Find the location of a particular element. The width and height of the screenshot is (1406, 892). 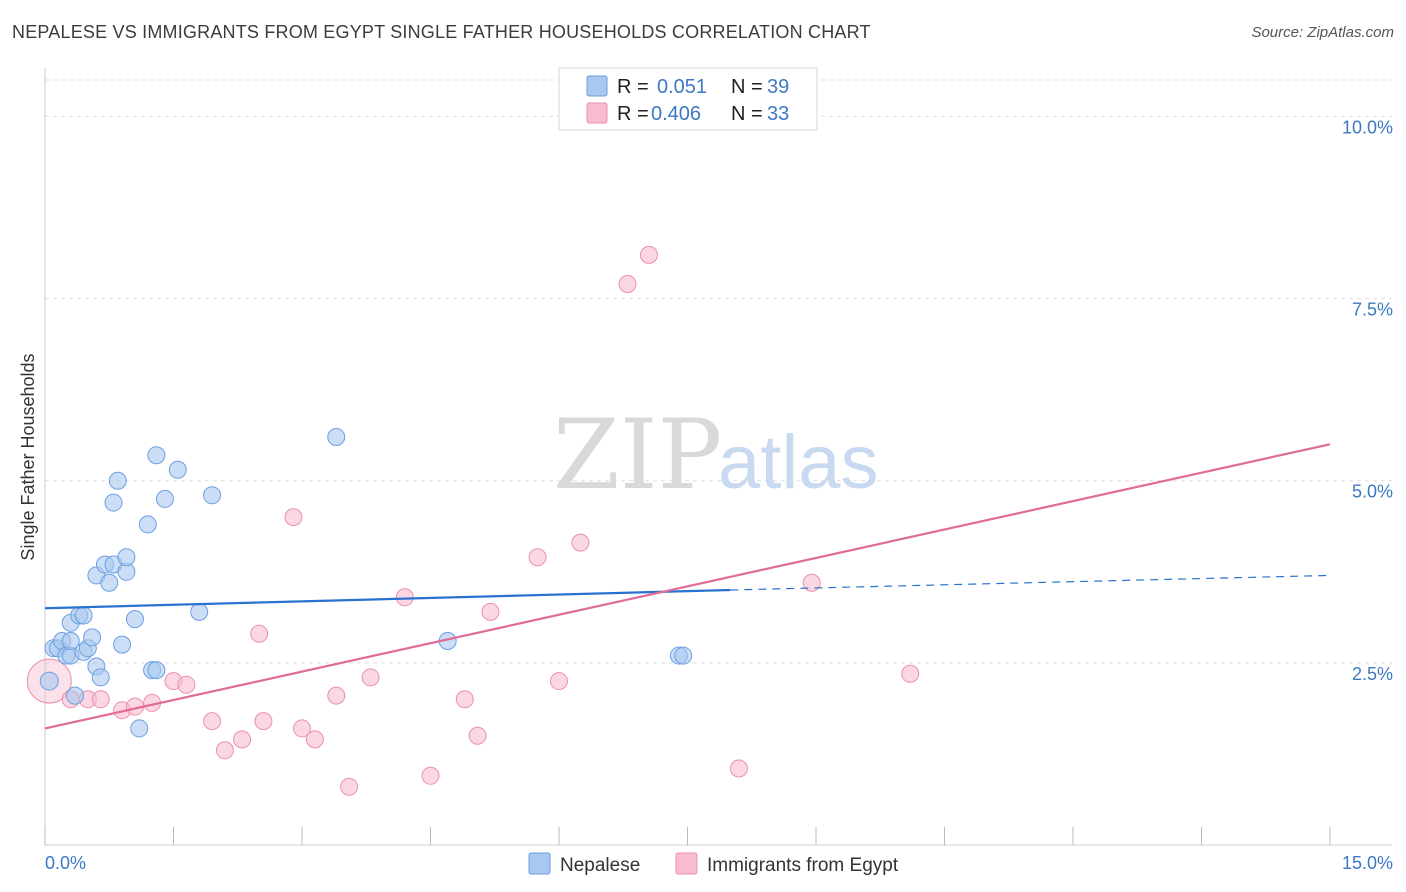

legend-n-label-1: N = is located at coordinates (747, 87).